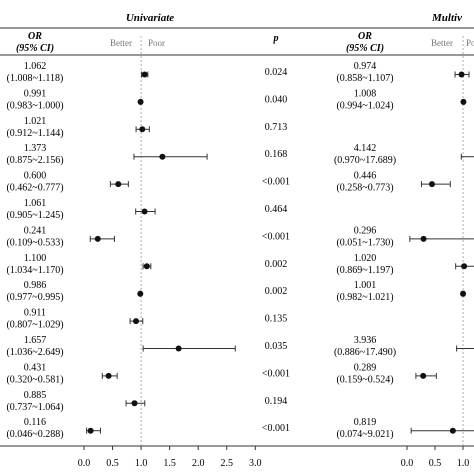  What do you see at coordinates (198, 463) in the screenshot?
I see `uni-x-tick-label: 2.0` at bounding box center [198, 463].